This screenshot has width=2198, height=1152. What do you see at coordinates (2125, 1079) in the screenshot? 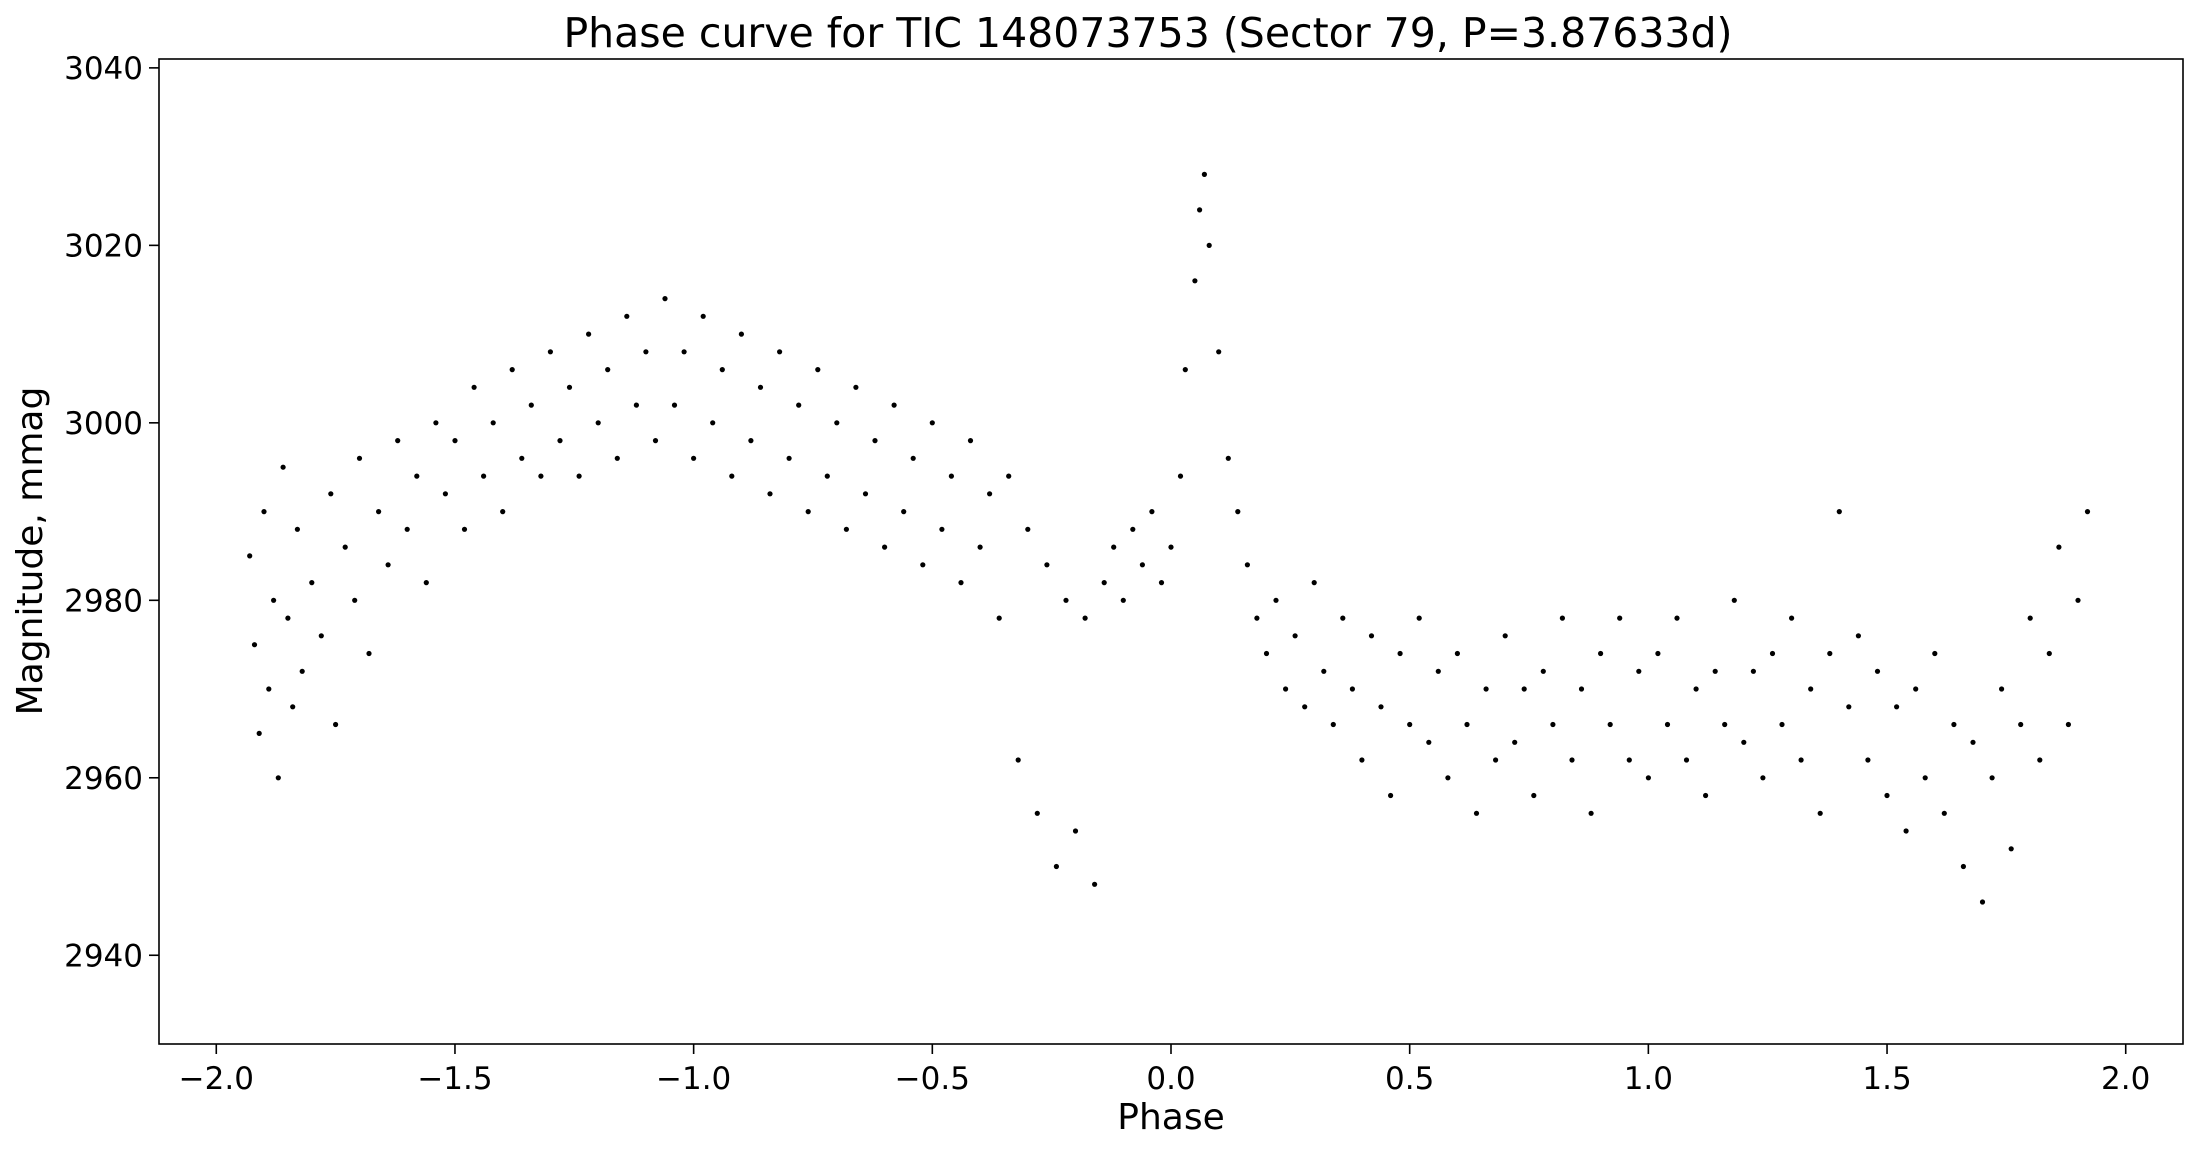
I see `x-tick-label: 2.0` at bounding box center [2125, 1079].